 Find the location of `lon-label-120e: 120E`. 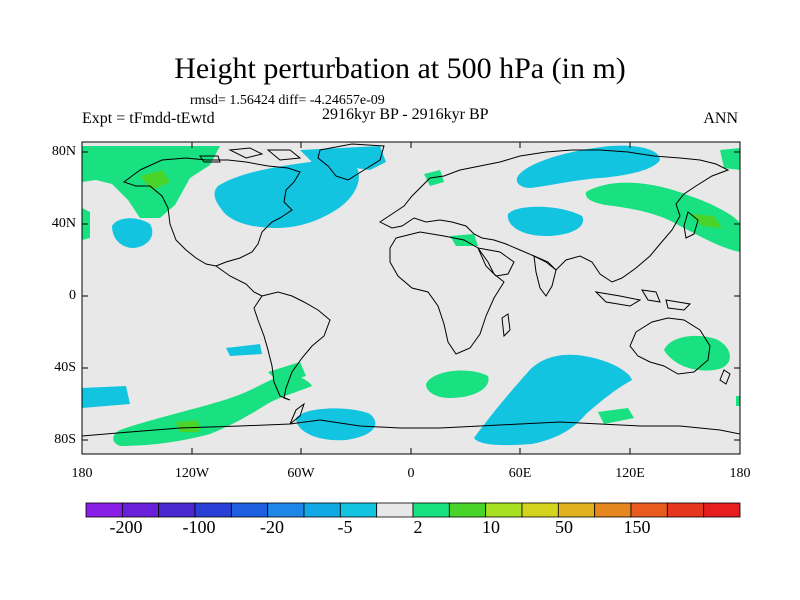

lon-label-120e: 120E is located at coordinates (630, 473).